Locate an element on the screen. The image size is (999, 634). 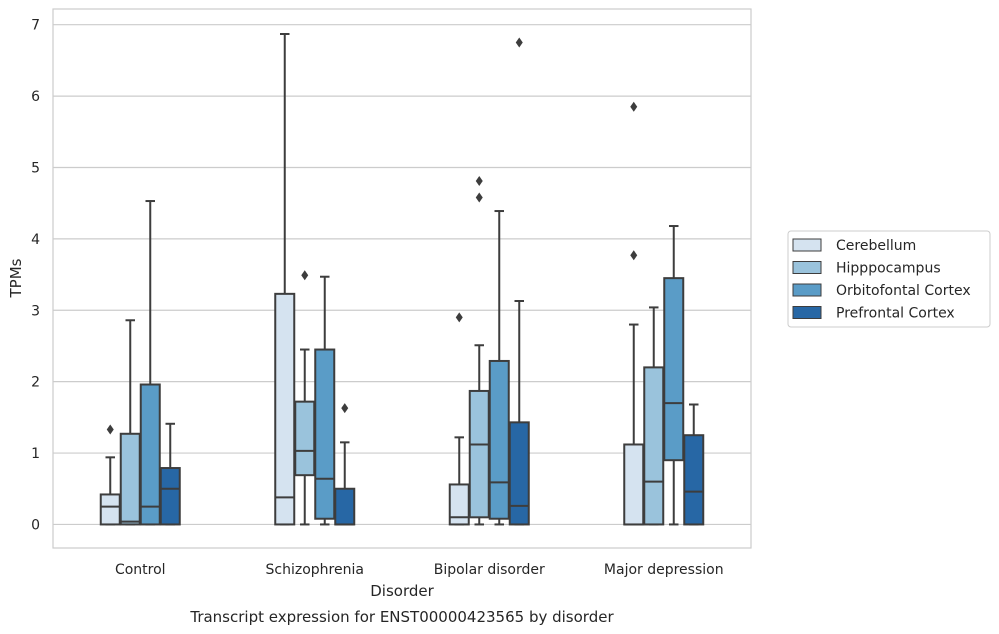
y-tick-label: 2 is located at coordinates (35, 383).